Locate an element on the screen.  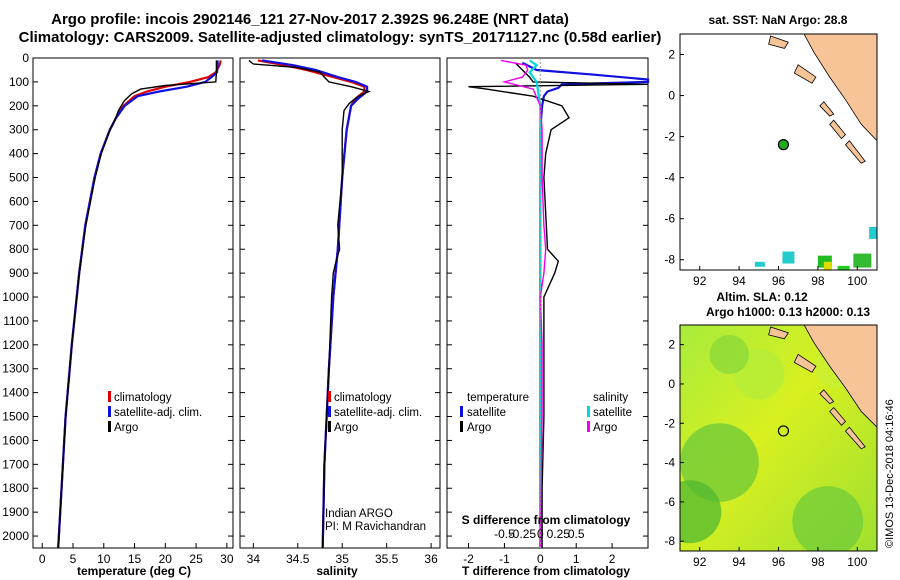
diff-legend-marker-sal-argo is located at coordinates (588, 426).